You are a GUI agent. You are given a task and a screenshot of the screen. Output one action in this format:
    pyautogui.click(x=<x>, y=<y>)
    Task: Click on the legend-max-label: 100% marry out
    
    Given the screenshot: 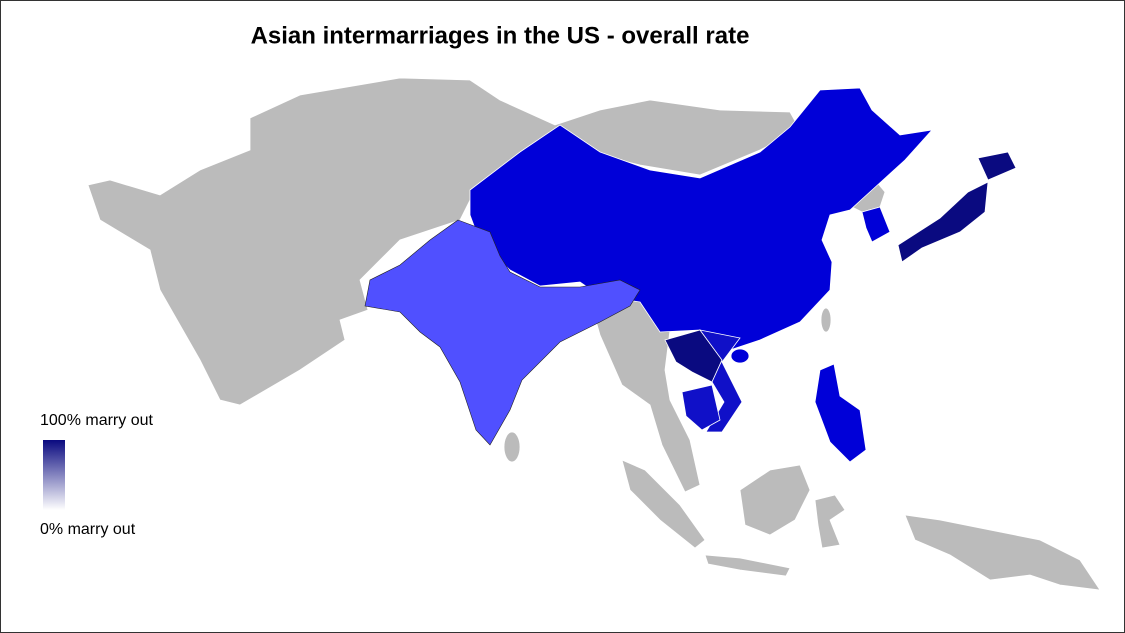 What is the action you would take?
    pyautogui.click(x=96, y=420)
    